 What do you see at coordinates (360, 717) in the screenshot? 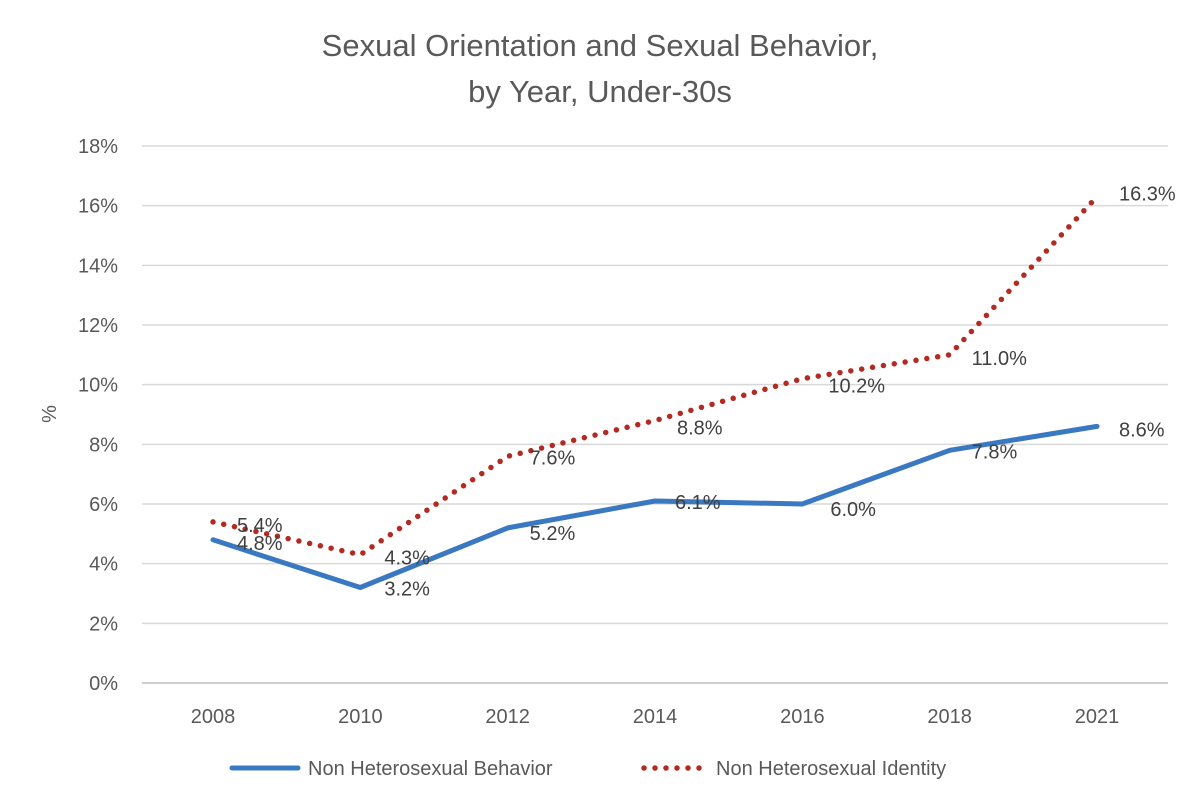
I see `x-tick-label: 2010` at bounding box center [360, 717].